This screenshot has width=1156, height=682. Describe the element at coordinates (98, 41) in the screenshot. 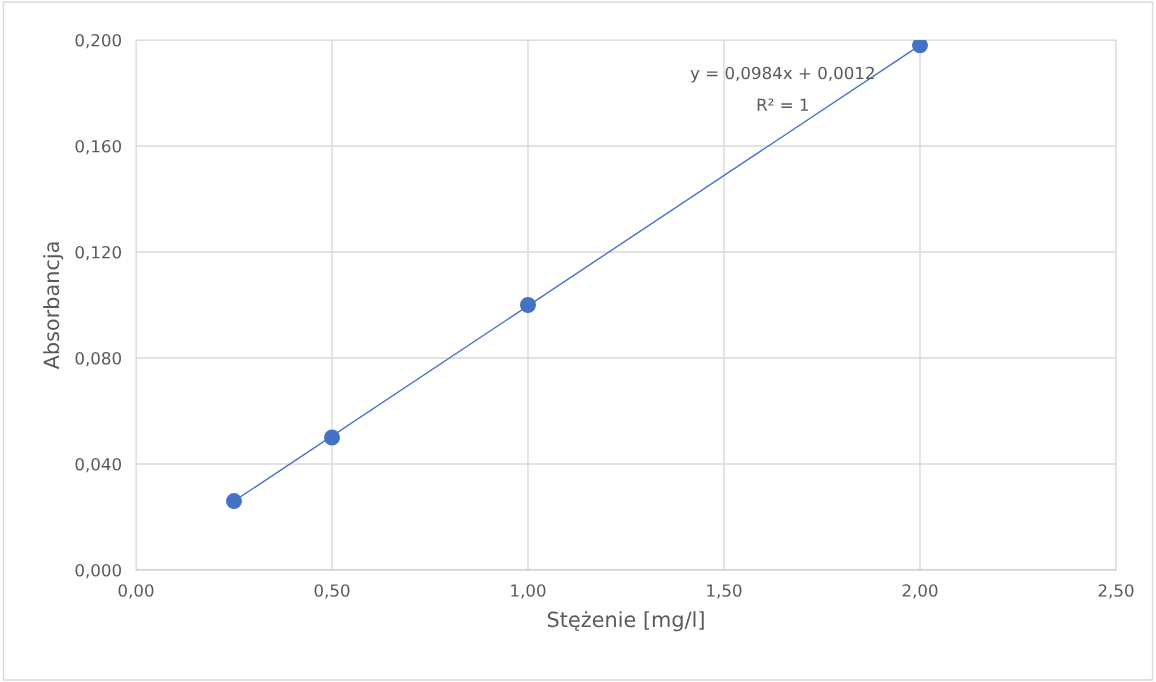

I see `y-tick-label: 0,200` at that location.